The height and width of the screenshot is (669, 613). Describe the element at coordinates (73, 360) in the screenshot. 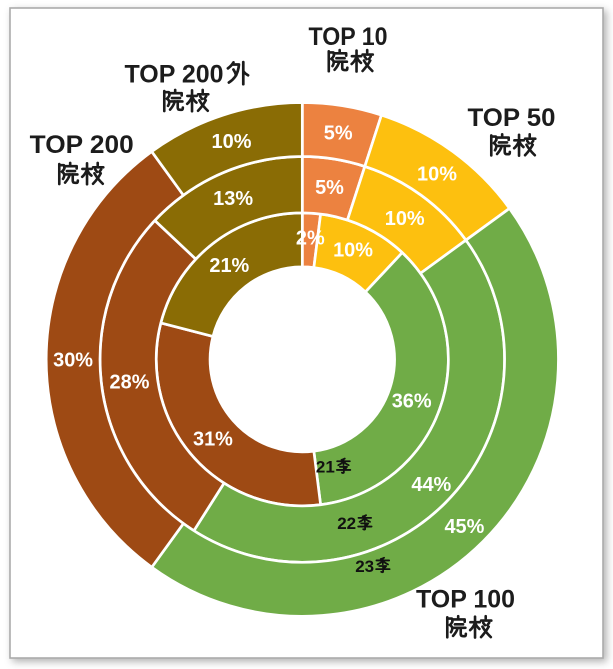

I see `svg-text: 30%` at that location.